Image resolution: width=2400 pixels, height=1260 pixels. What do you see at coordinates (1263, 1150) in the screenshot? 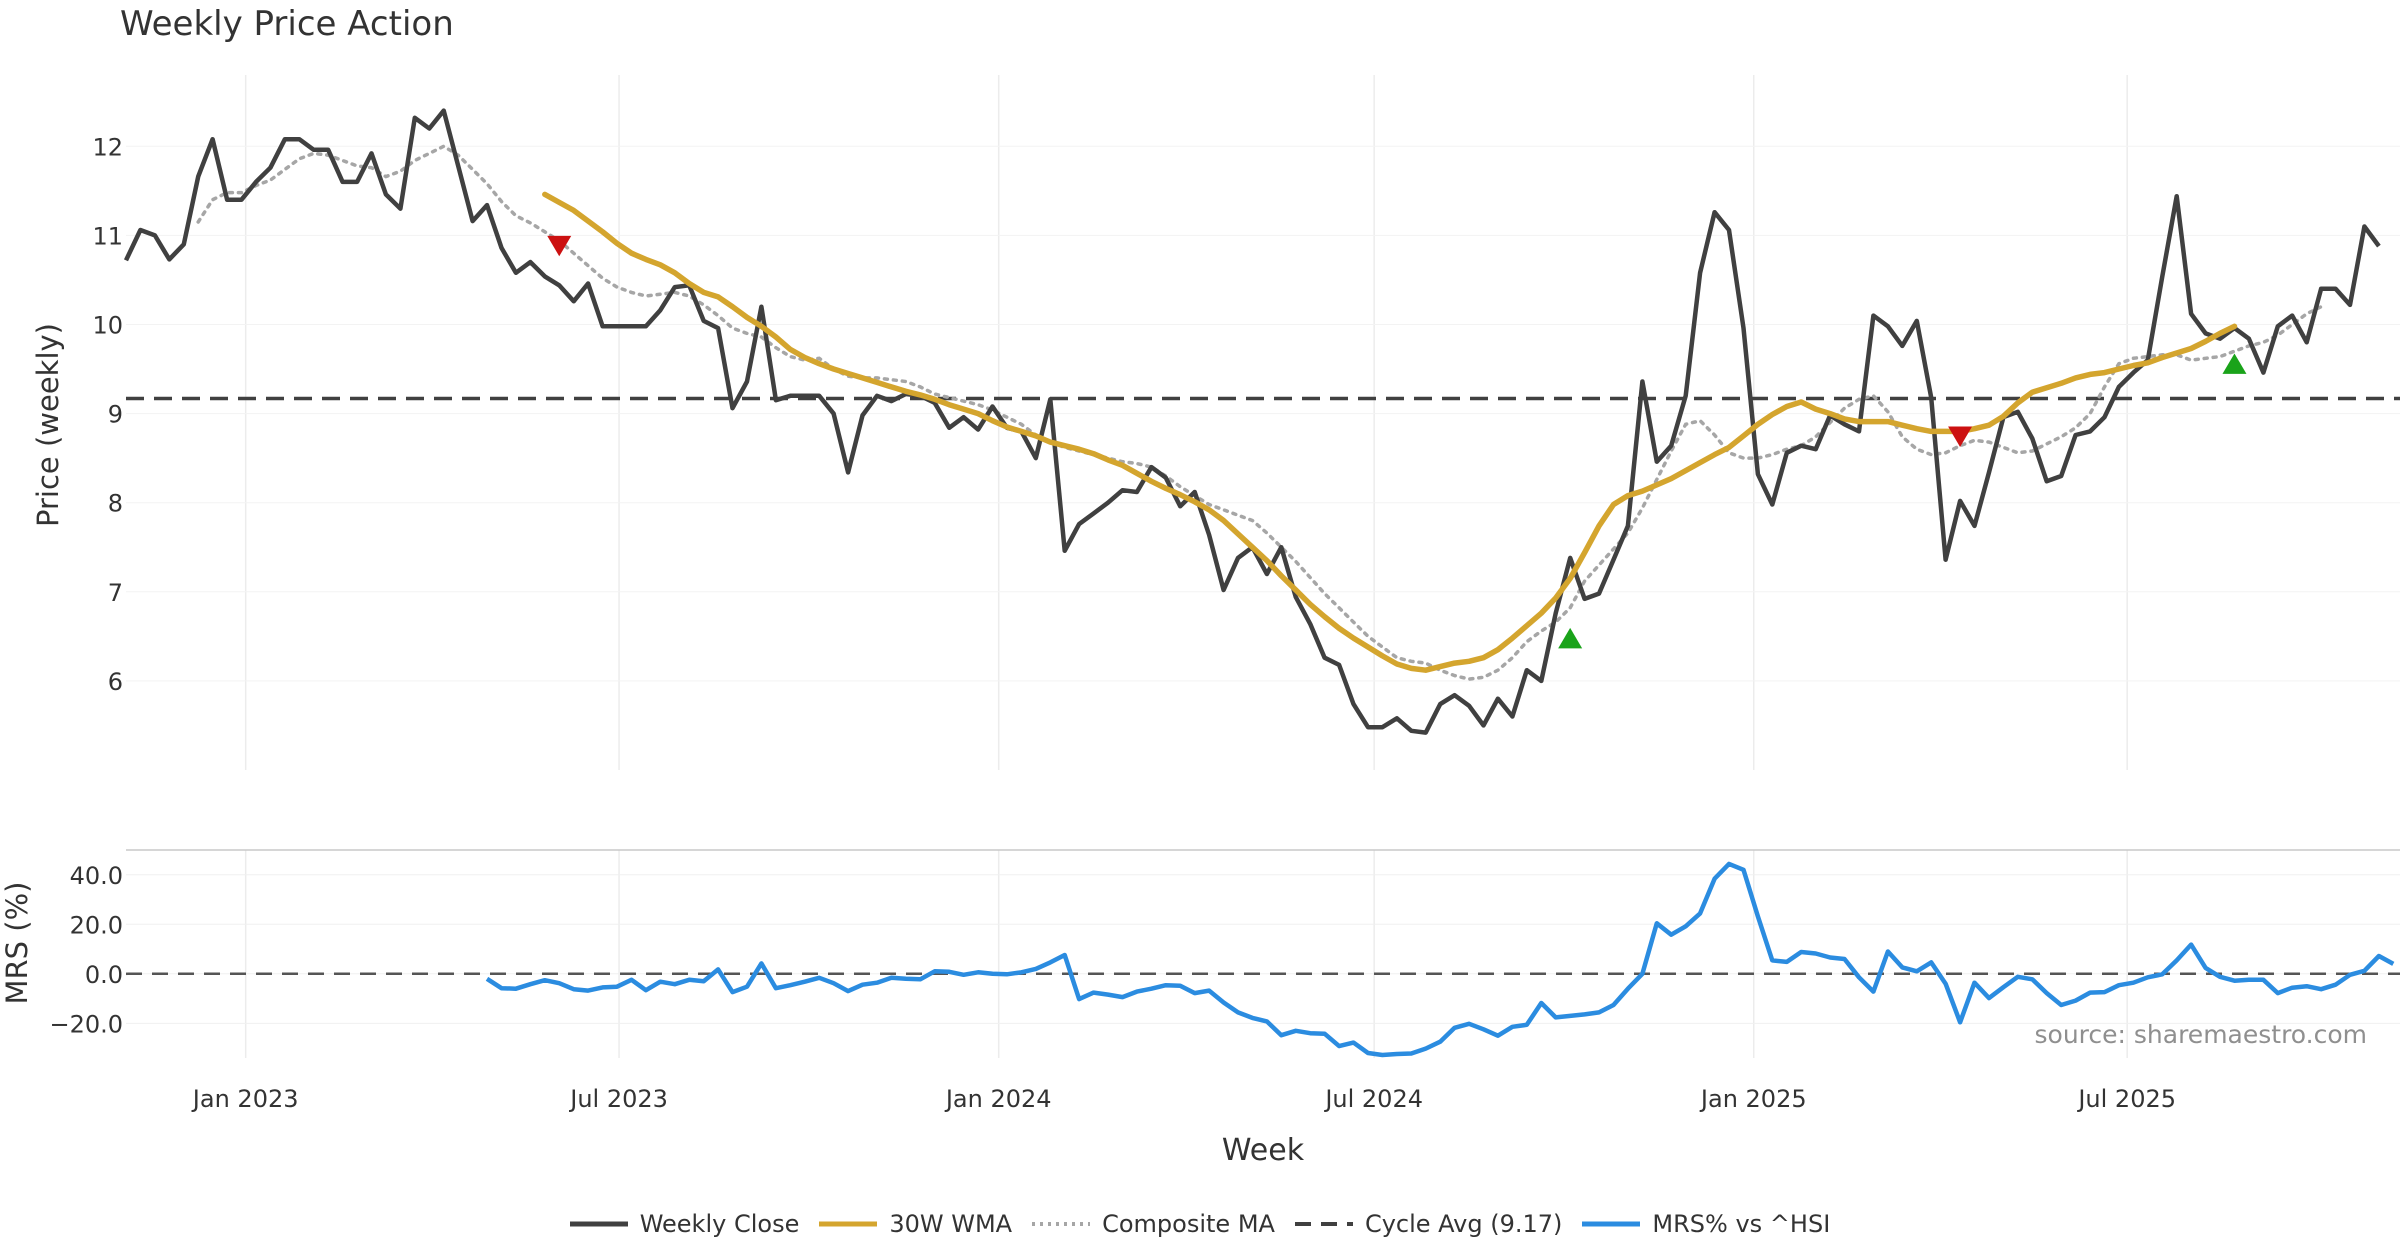
I see `x-axis-label: Week` at bounding box center [1263, 1150].